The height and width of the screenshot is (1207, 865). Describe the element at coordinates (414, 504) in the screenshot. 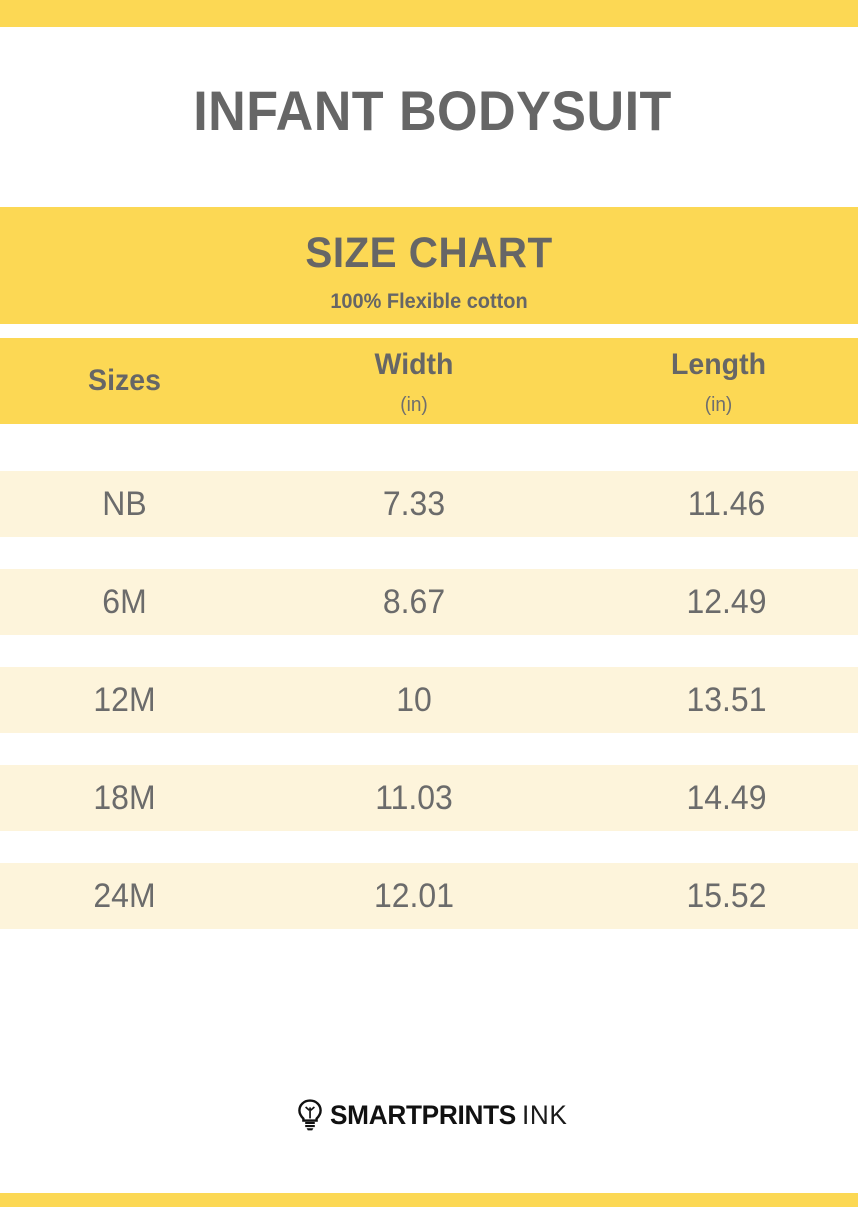

I see `cell-width: 7.33` at that location.